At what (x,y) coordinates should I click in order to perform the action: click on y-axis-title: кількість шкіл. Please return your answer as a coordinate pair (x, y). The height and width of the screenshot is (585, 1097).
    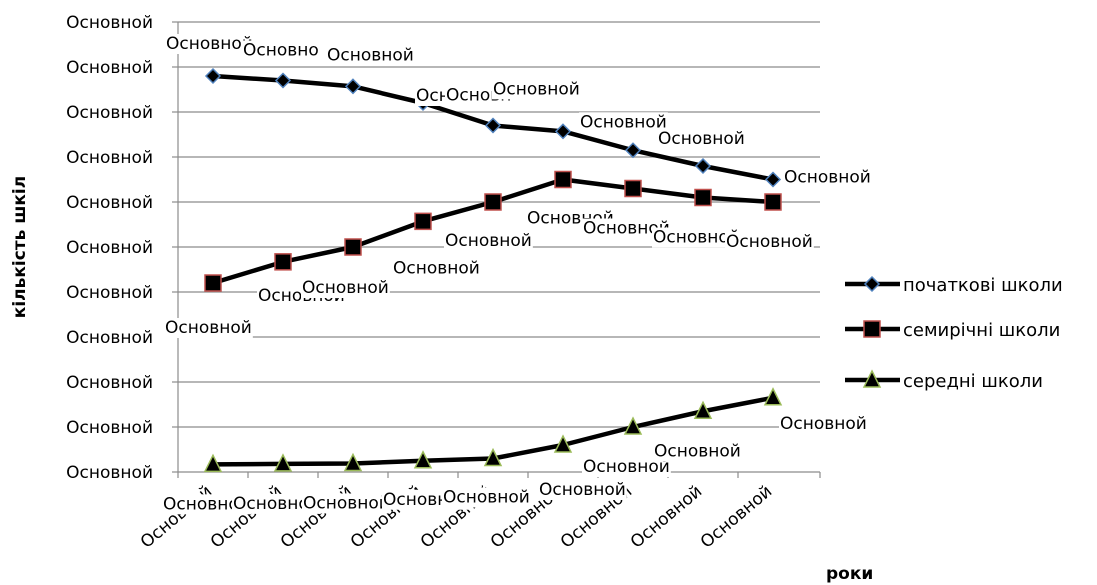
    Looking at the image, I should click on (20, 247).